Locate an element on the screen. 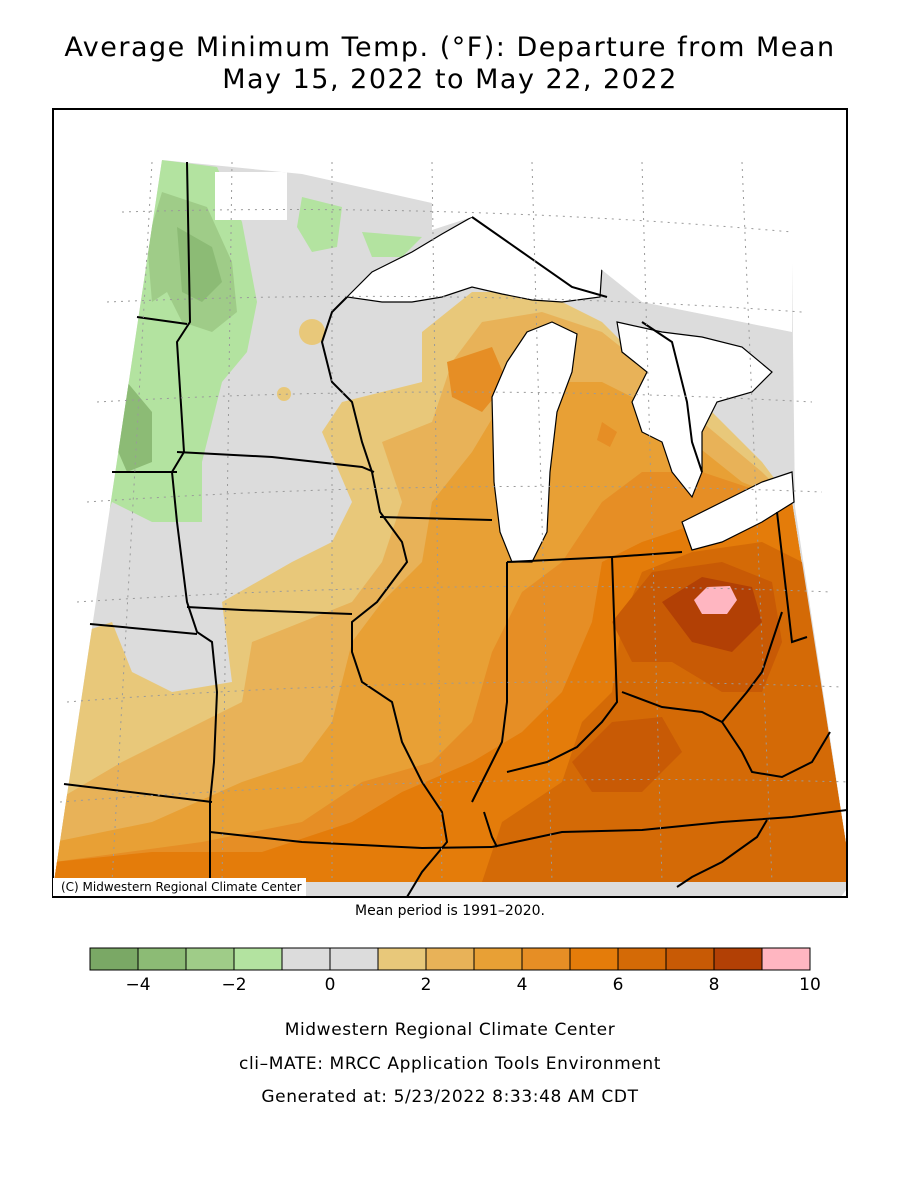 The height and width of the screenshot is (1200, 900). cool-region-lakehead is located at coordinates (319, 224).